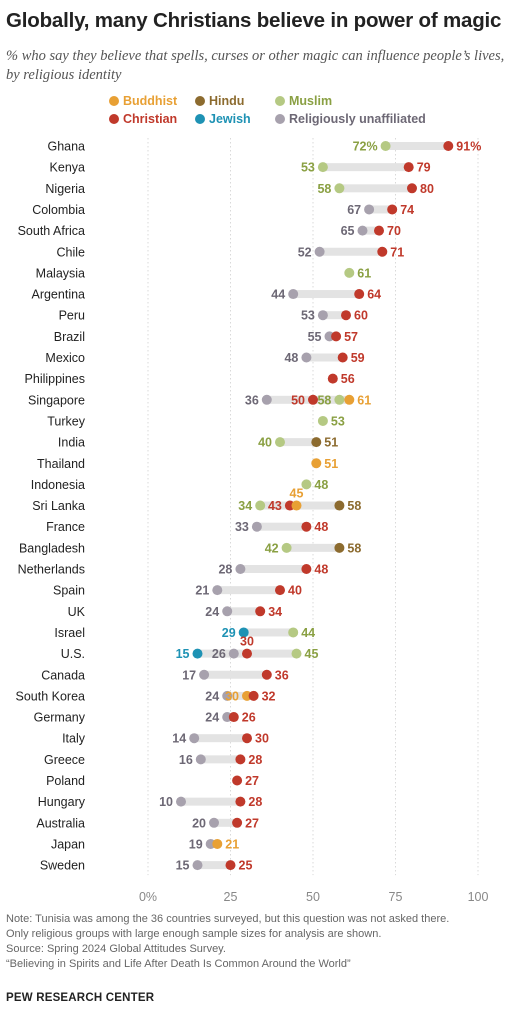  What do you see at coordinates (331, 464) in the screenshot?
I see `data-label: 51` at bounding box center [331, 464].